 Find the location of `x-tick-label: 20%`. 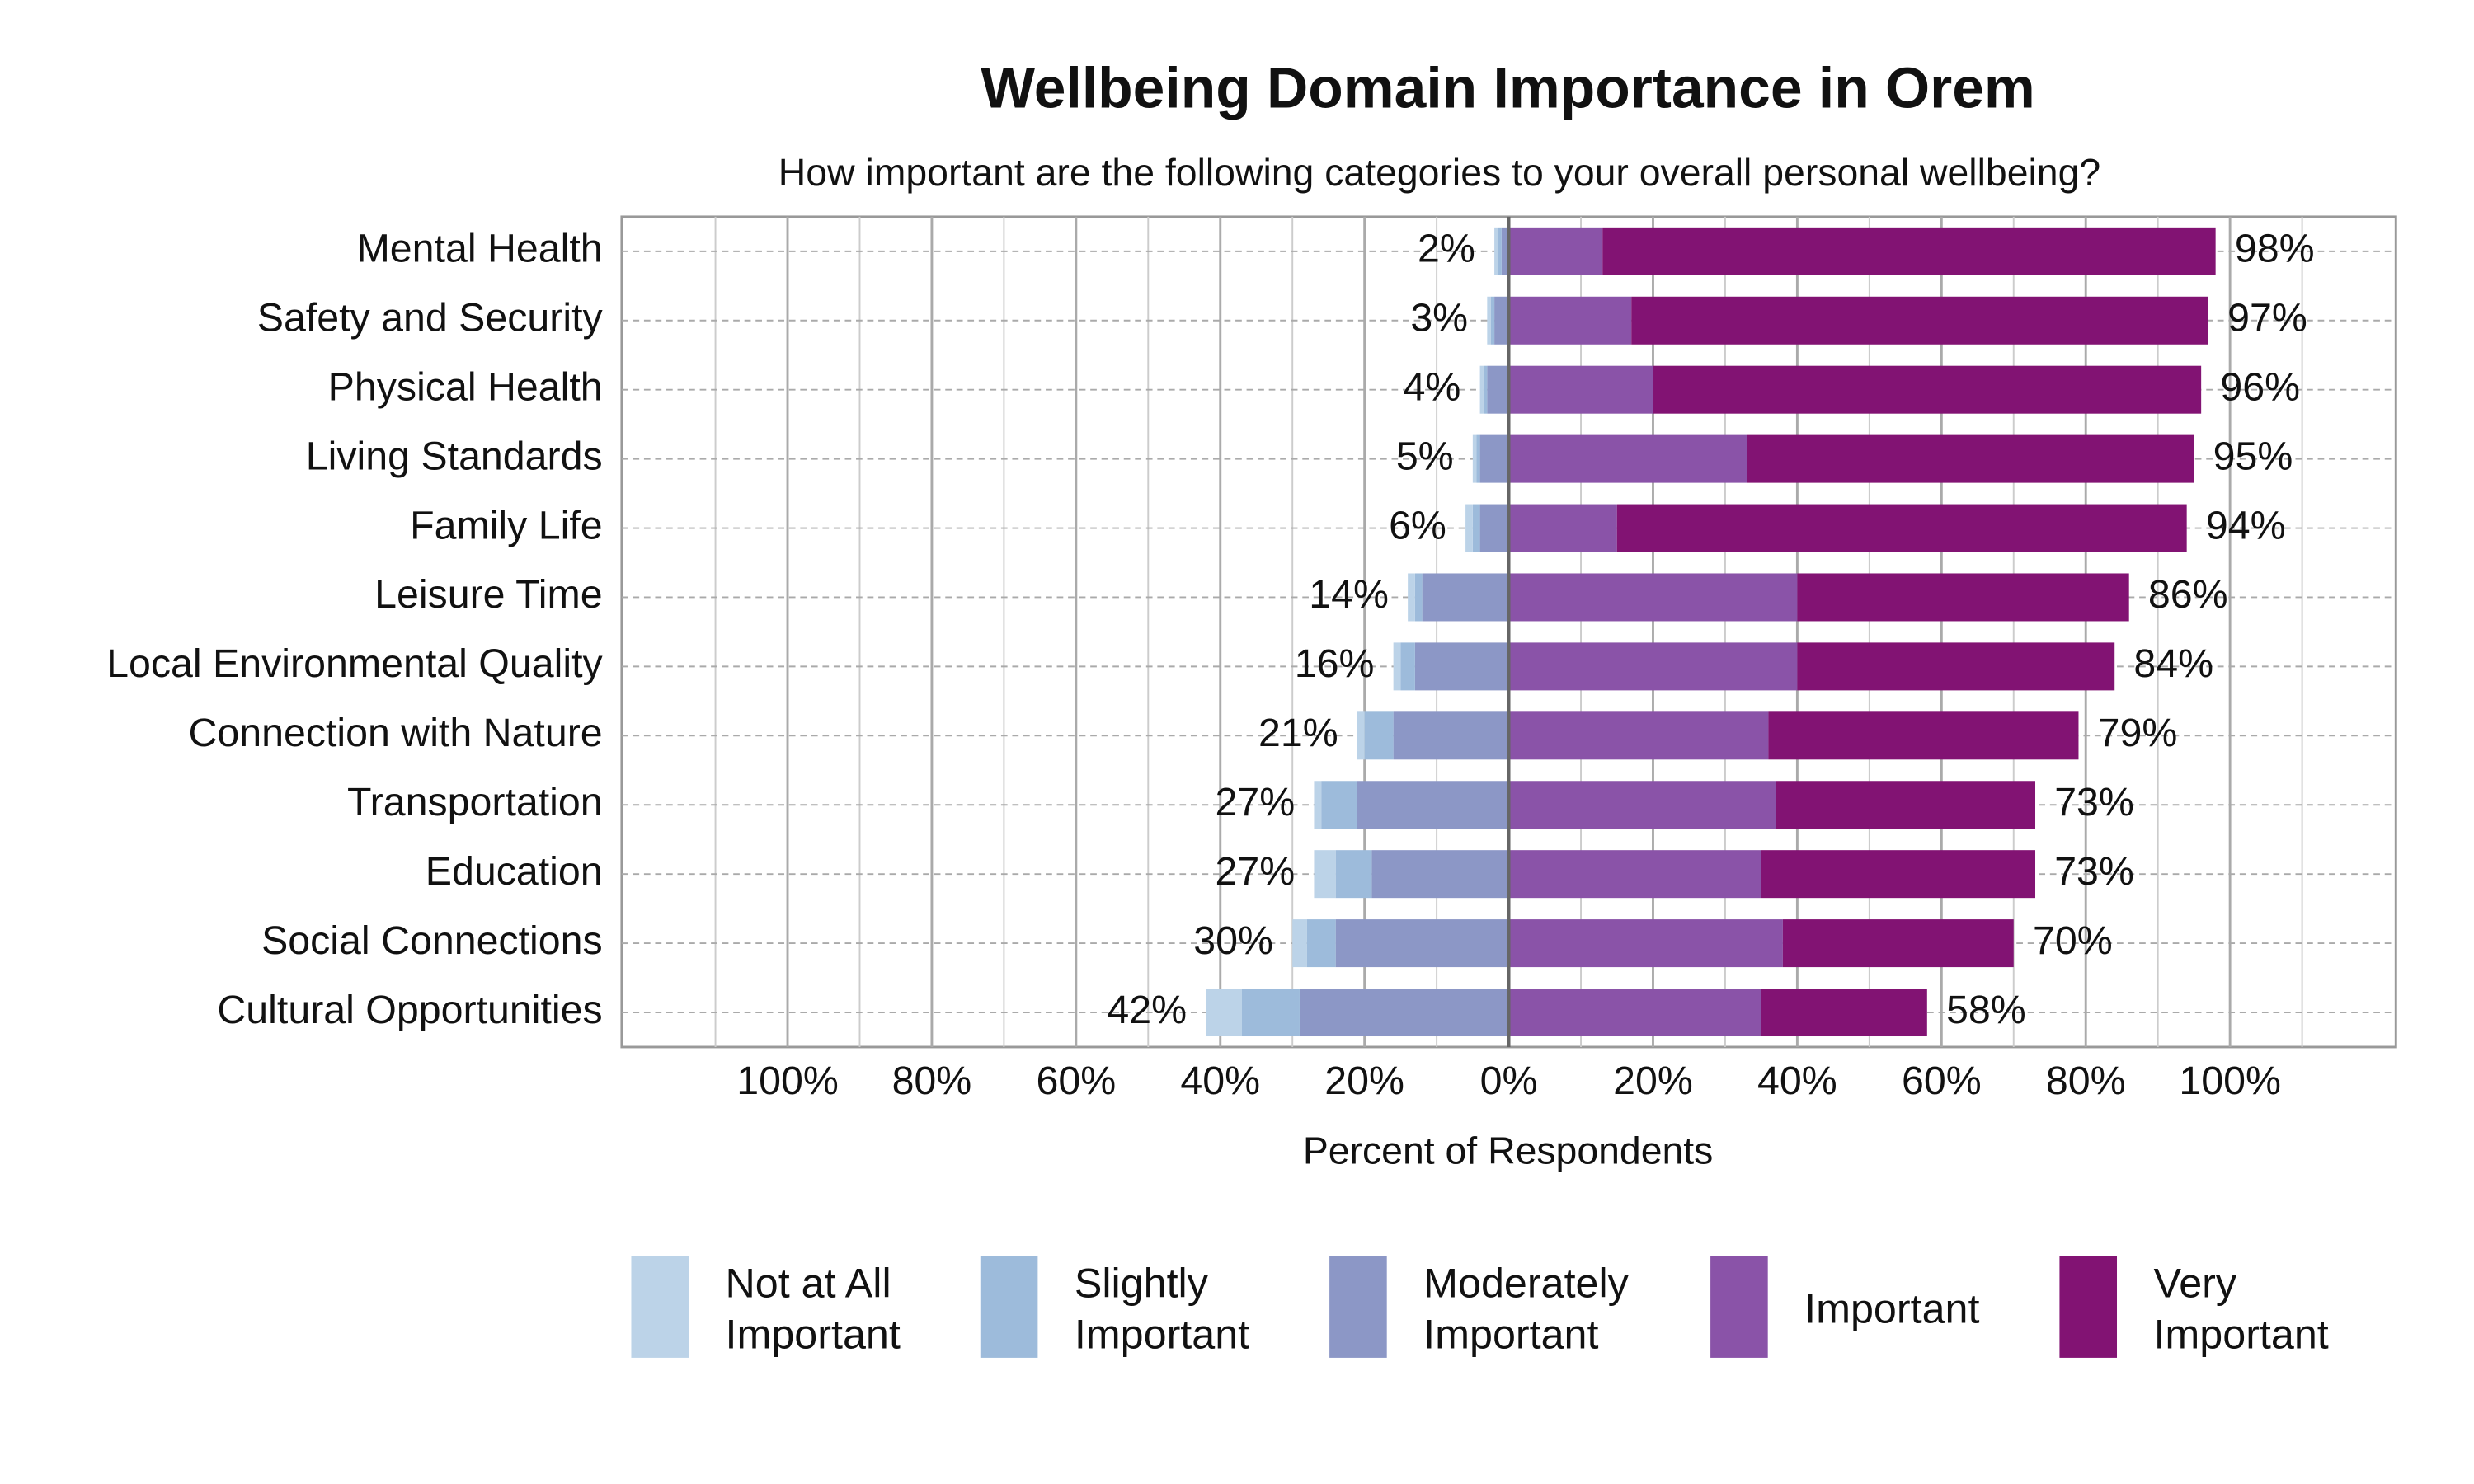

x-tick-label: 20% is located at coordinates (1364, 1081).